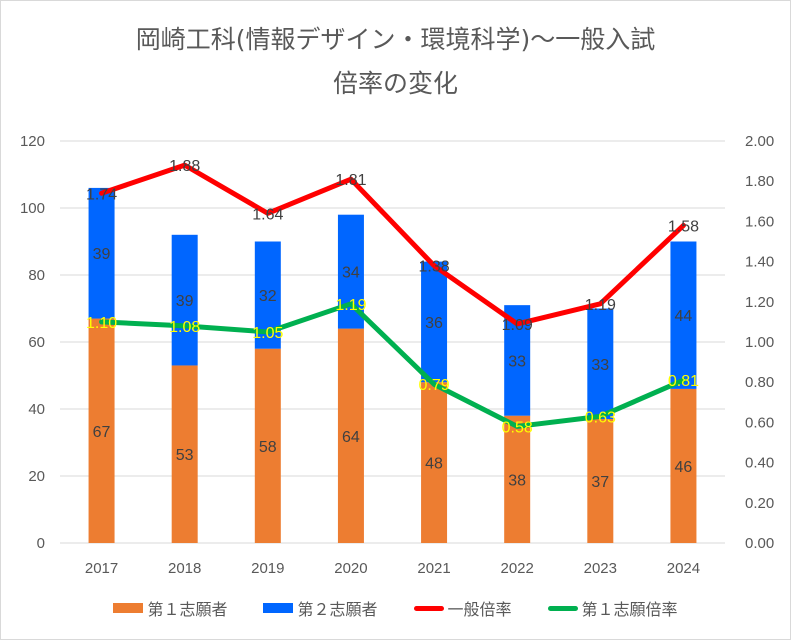 This screenshot has height=640, width=791. I want to click on y-right-tick-label: 0.80, so click(759, 382).